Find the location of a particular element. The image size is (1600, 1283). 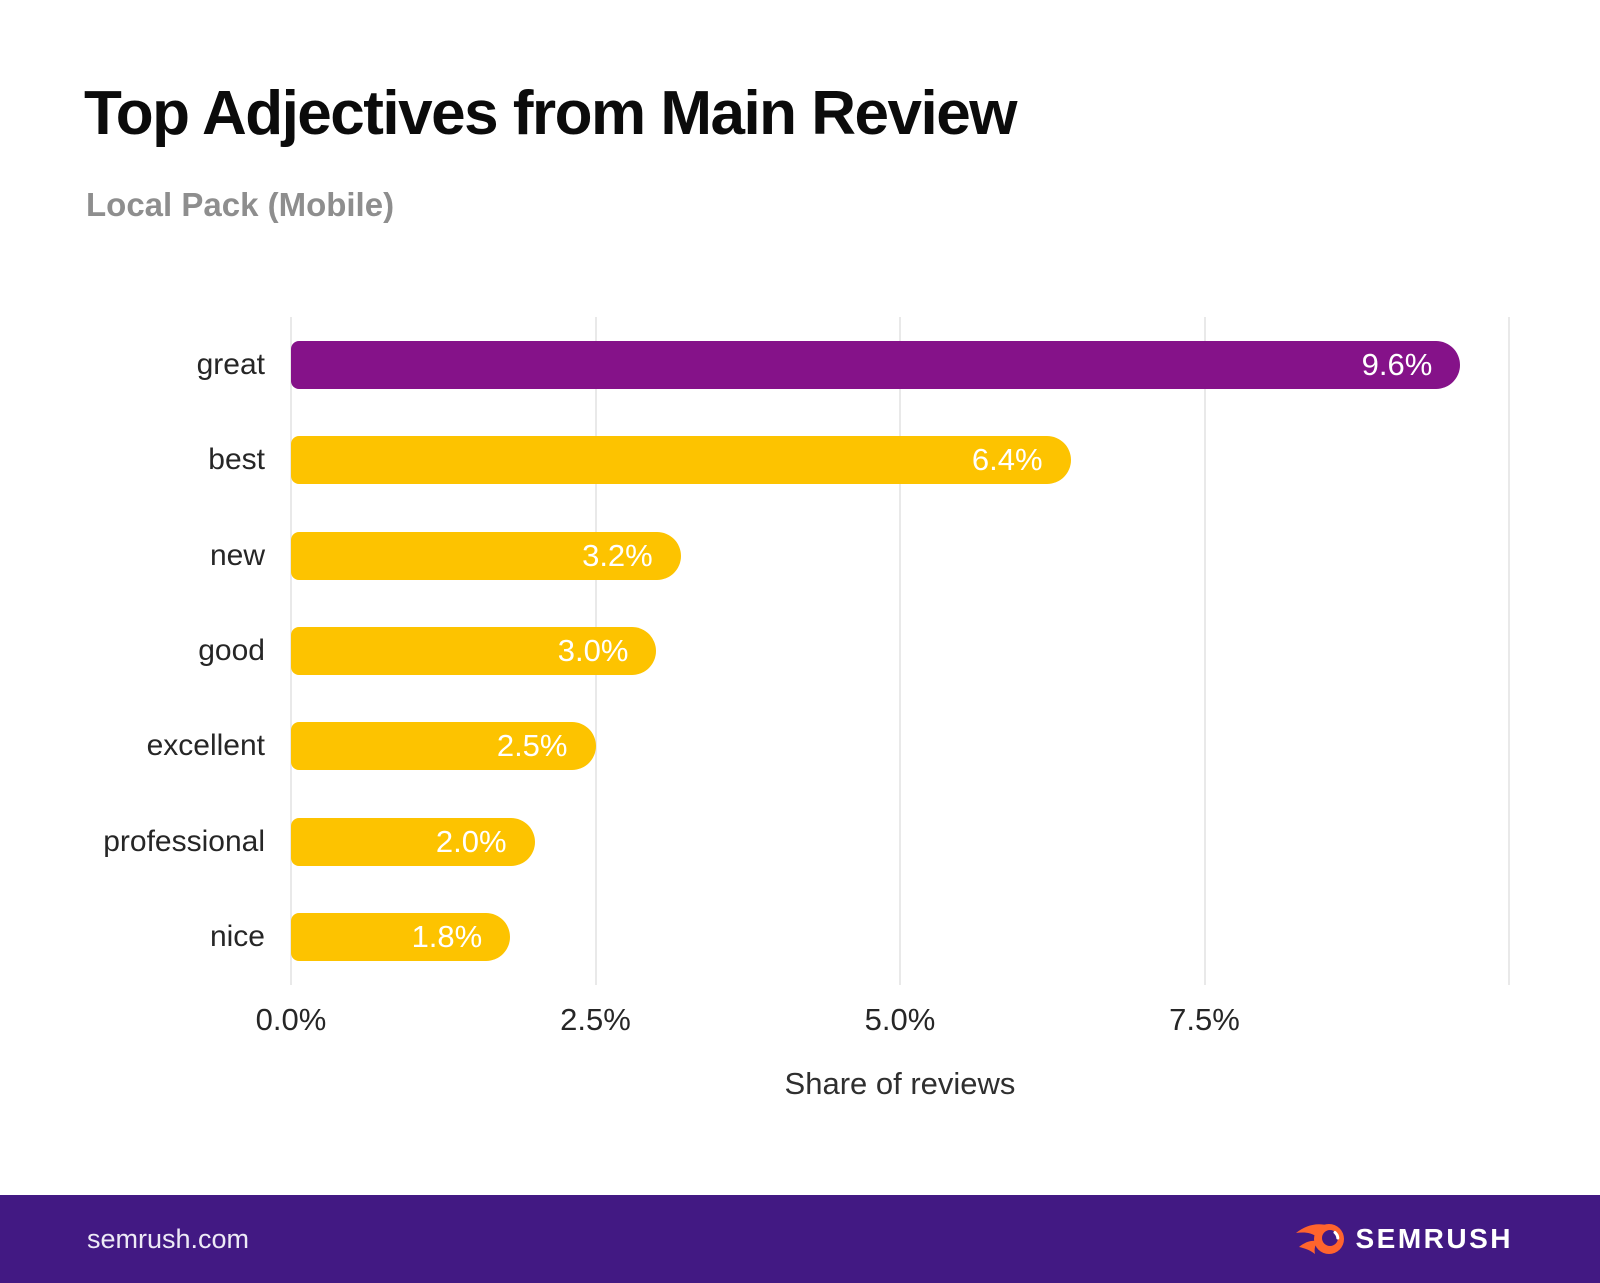

logo-text: SEMRUSH is located at coordinates (1434, 1238).